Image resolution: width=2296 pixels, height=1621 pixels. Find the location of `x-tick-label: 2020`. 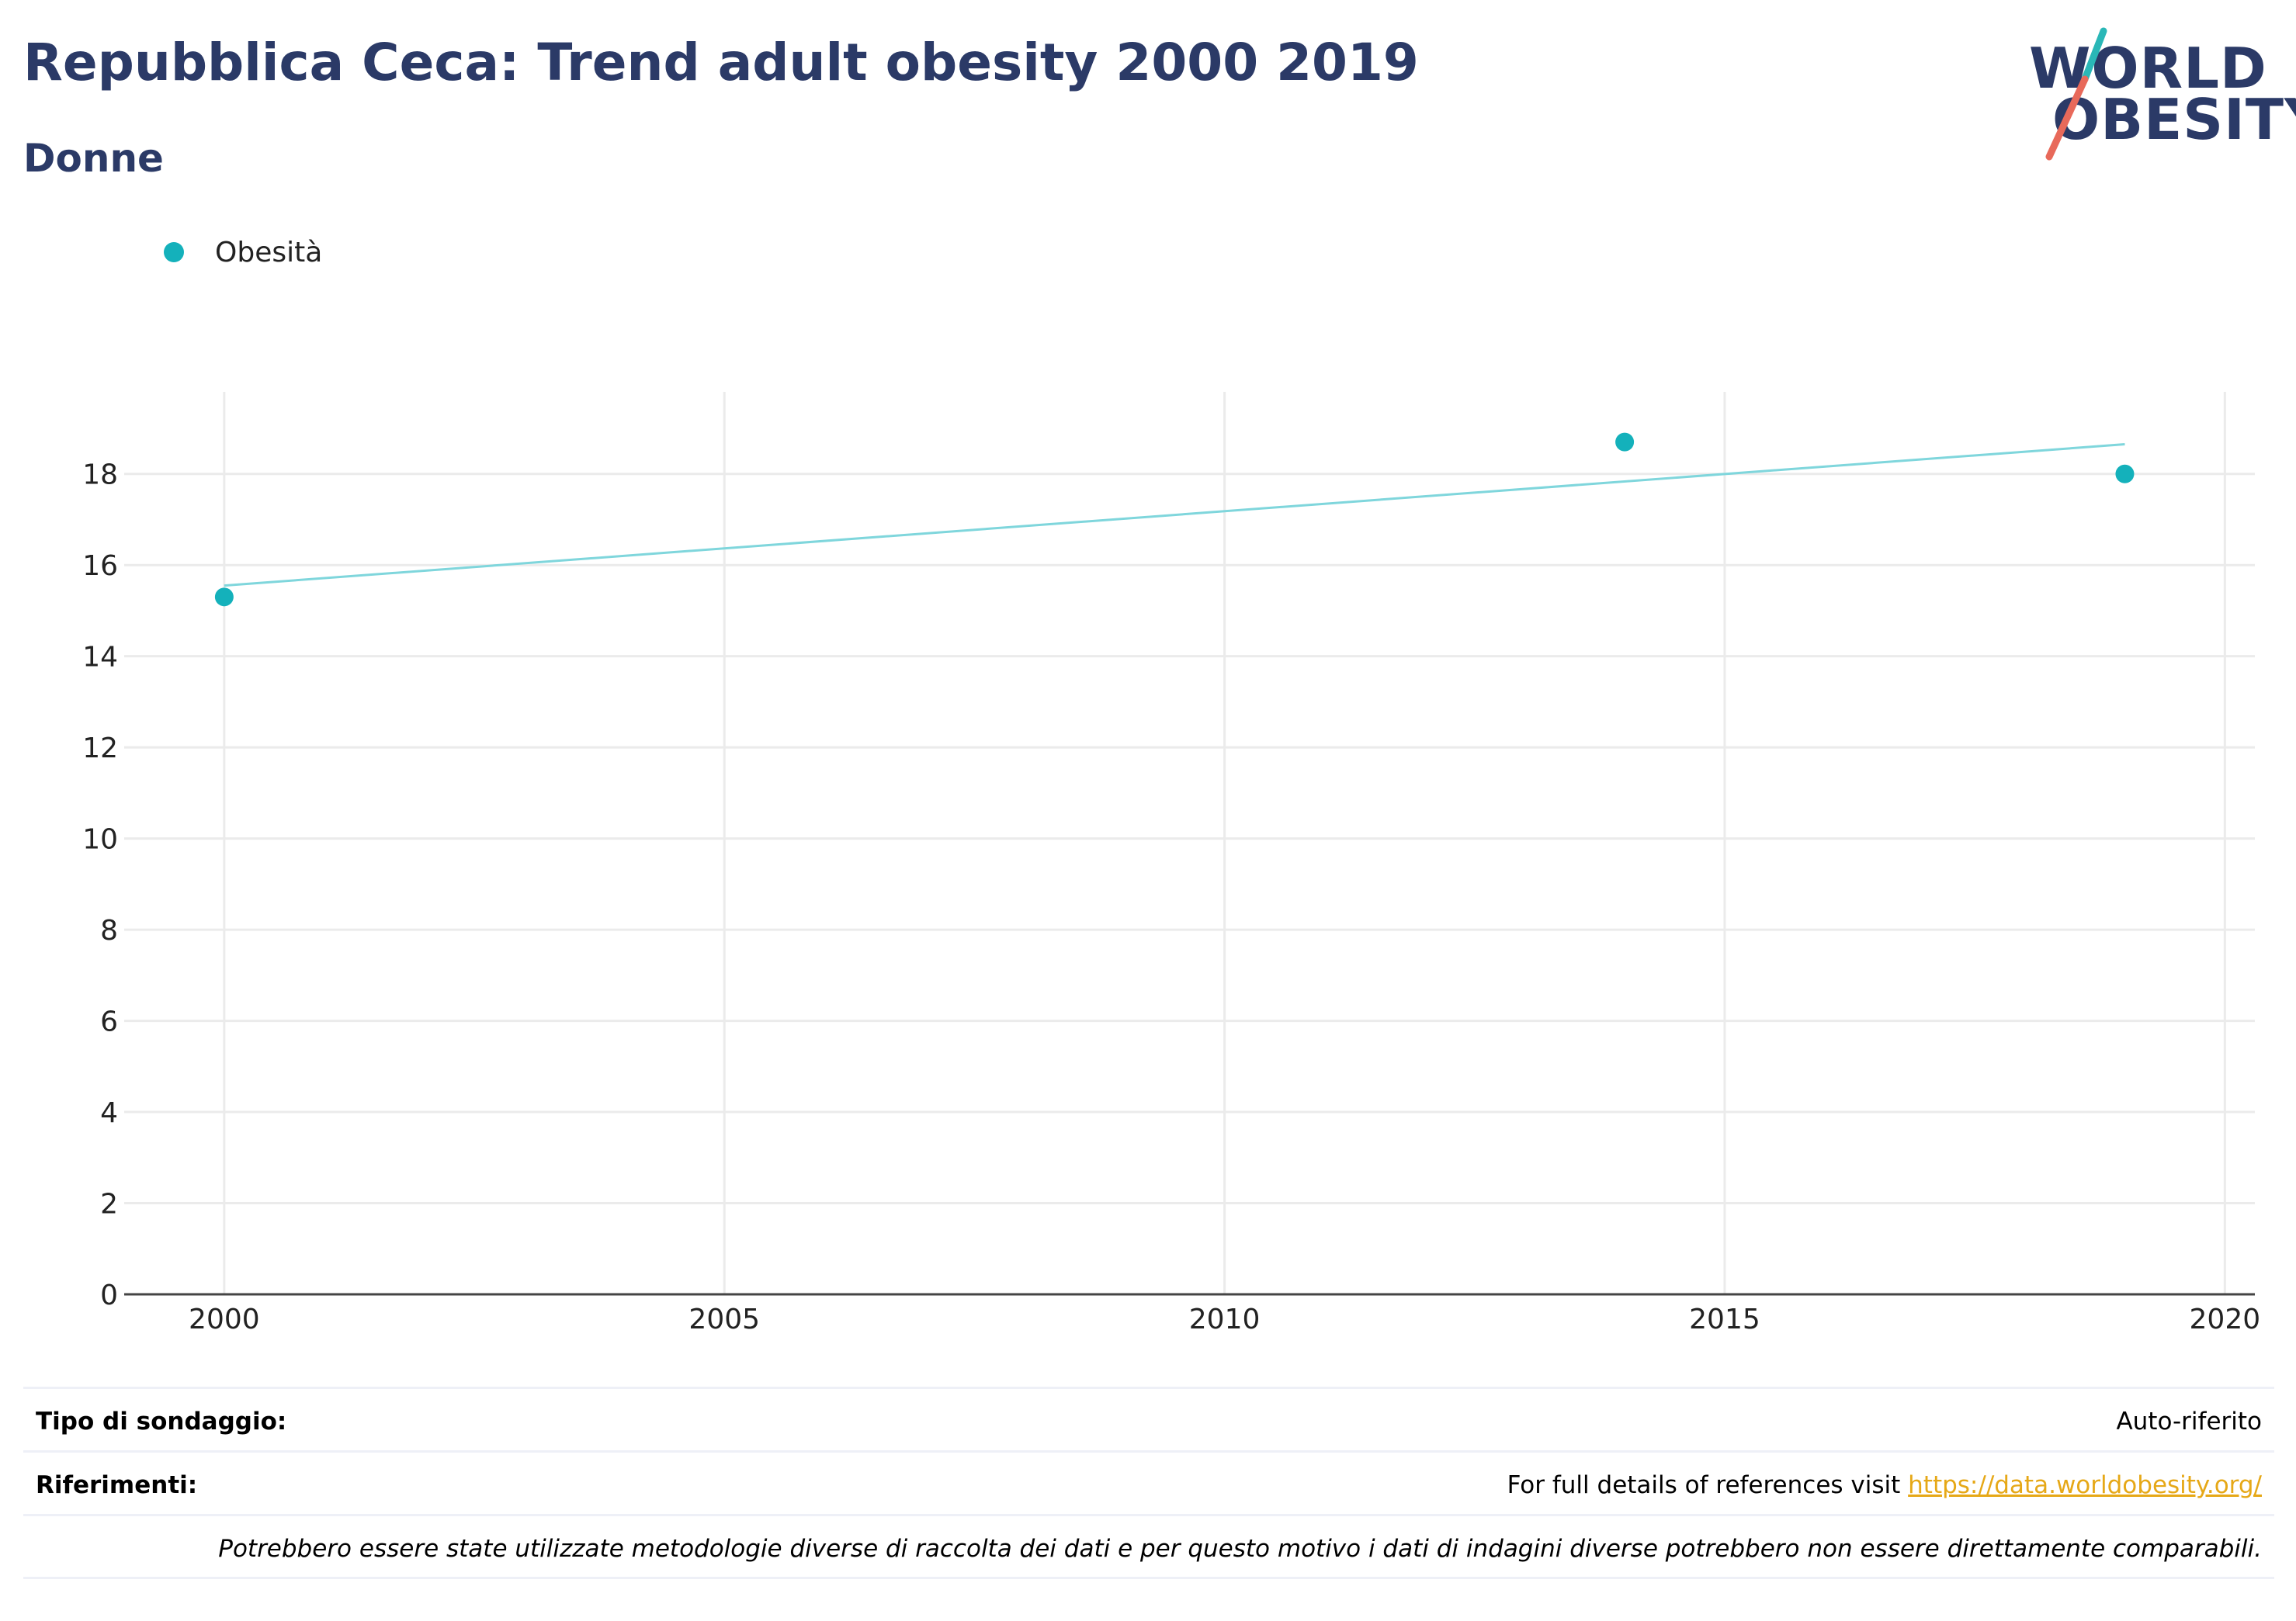

x-tick-label: 2020 is located at coordinates (2225, 1319).